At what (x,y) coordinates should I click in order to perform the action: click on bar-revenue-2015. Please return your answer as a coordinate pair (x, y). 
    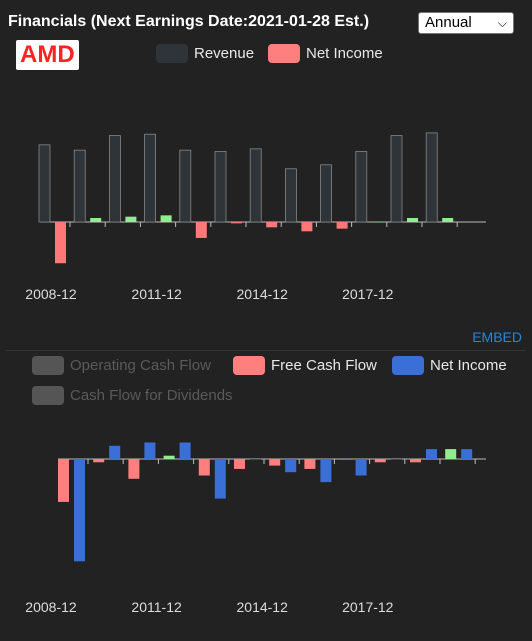
    Looking at the image, I should click on (290, 195).